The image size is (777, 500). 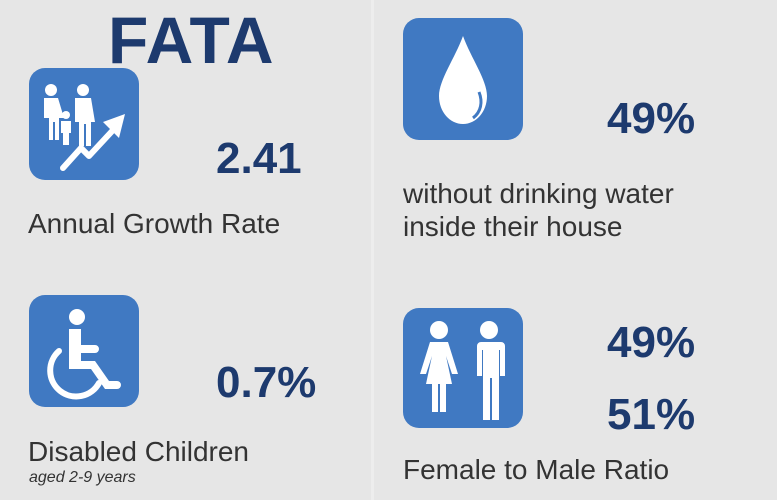 What do you see at coordinates (259, 158) in the screenshot?
I see `growth-value: 2.41` at bounding box center [259, 158].